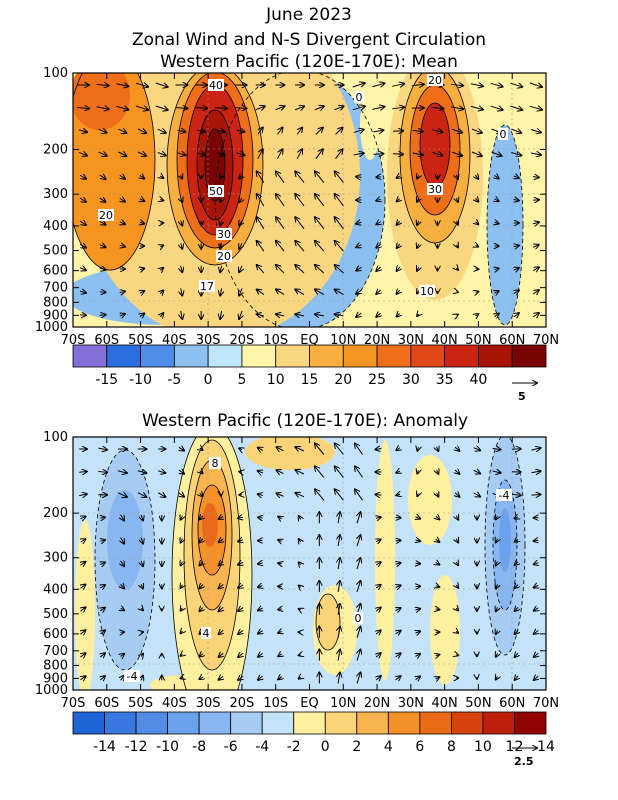 The width and height of the screenshot is (618, 800). I want to click on chart1-reference-vector-label: 5, so click(522, 396).